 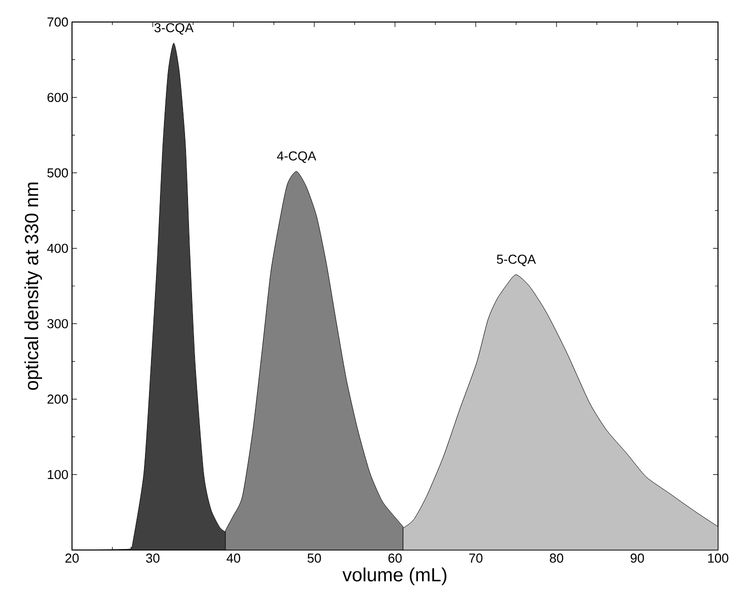 I want to click on y-tick-label: 600, so click(x=58, y=97).